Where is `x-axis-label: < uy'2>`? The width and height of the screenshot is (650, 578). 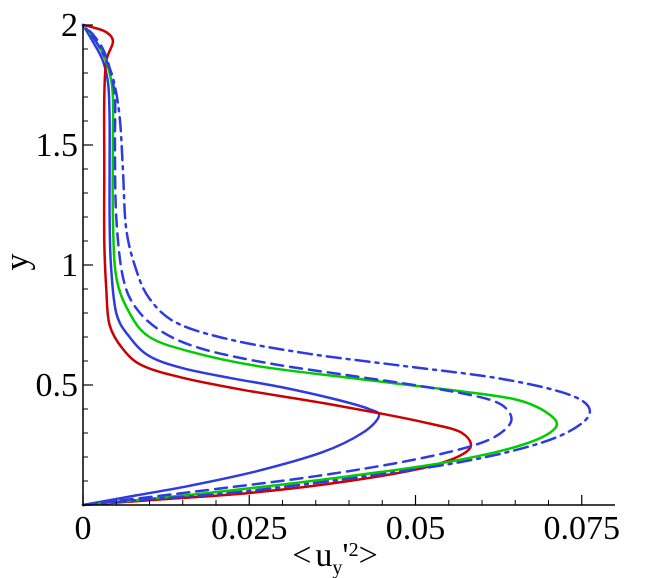 x-axis-label: < uy'2> is located at coordinates (335, 557).